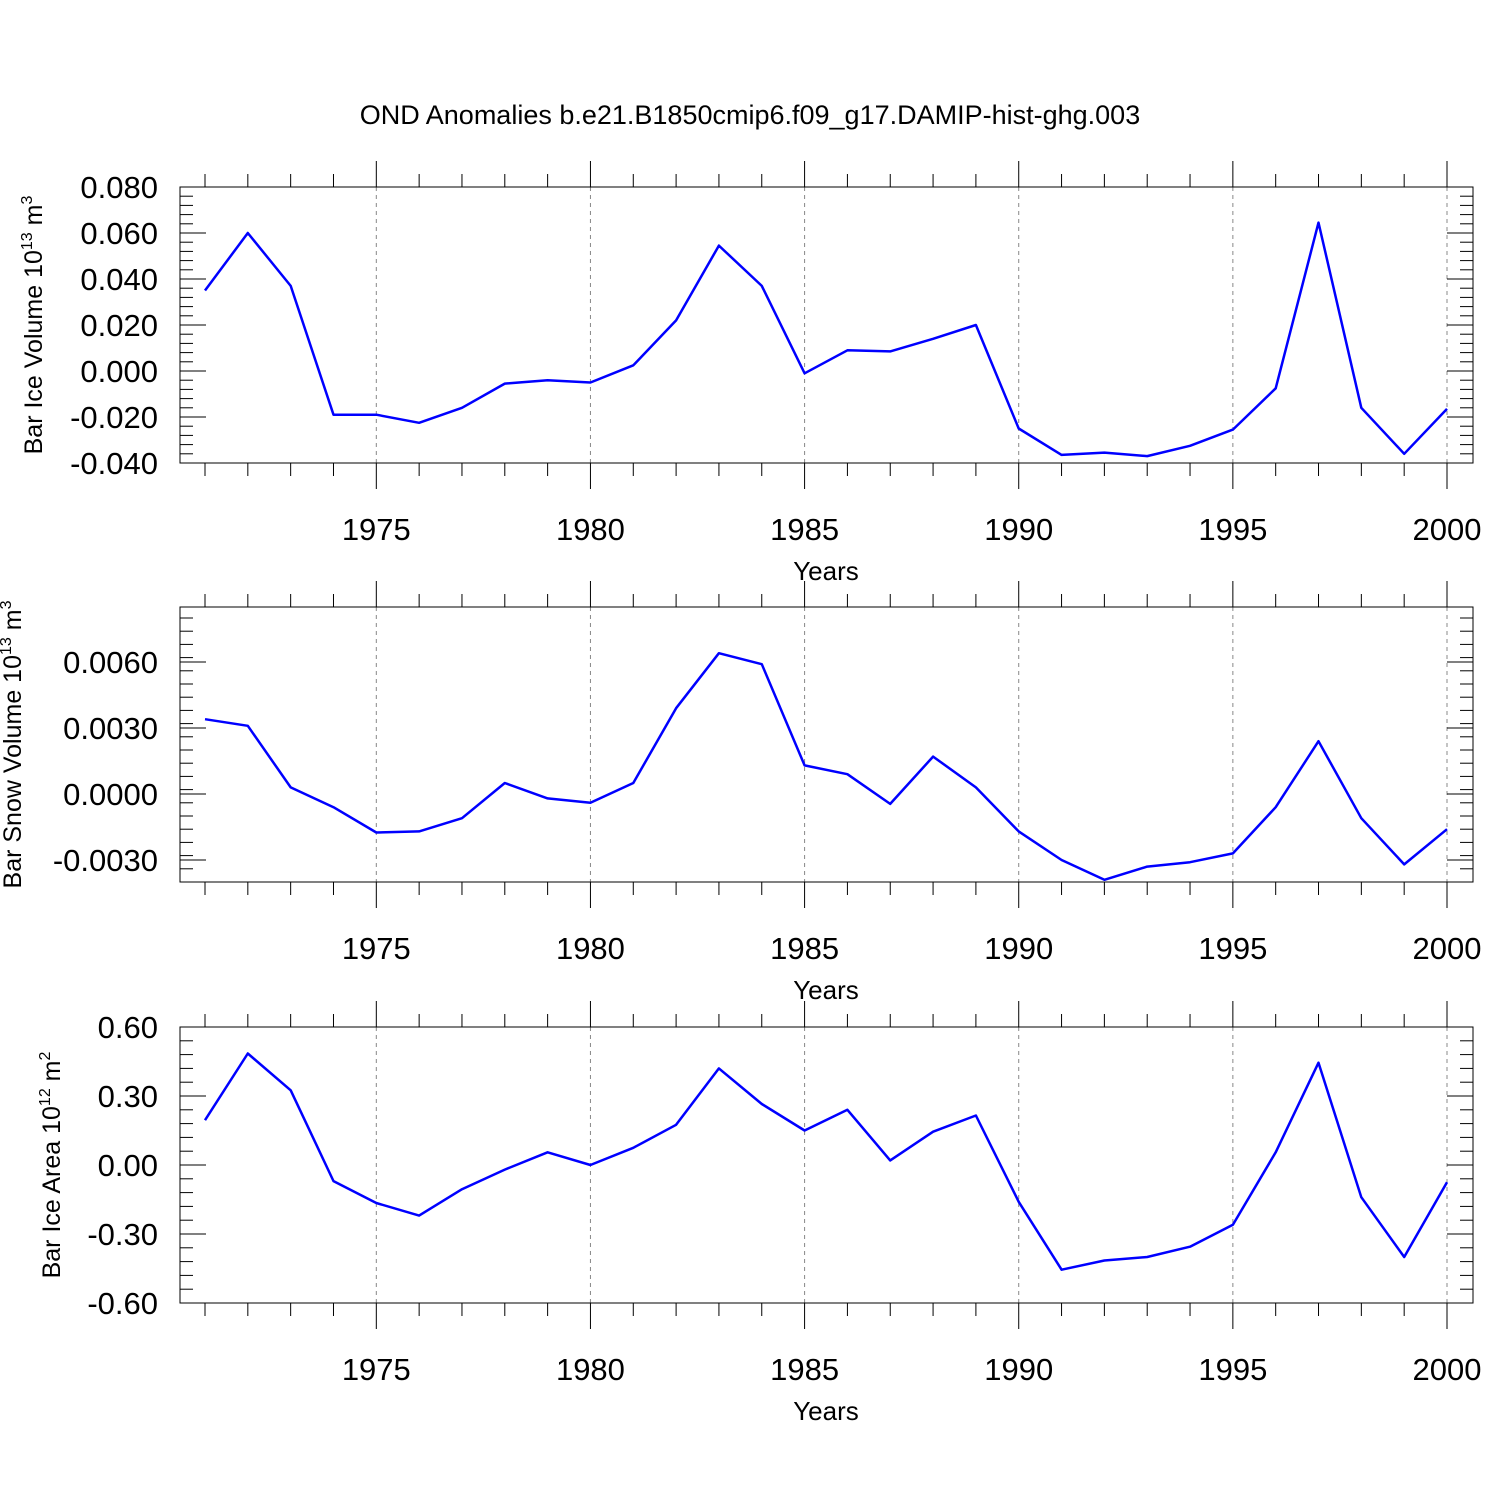 Image resolution: width=1500 pixels, height=1500 pixels. Describe the element at coordinates (119, 279) in the screenshot. I see `y-tick-label: 0.040` at that location.